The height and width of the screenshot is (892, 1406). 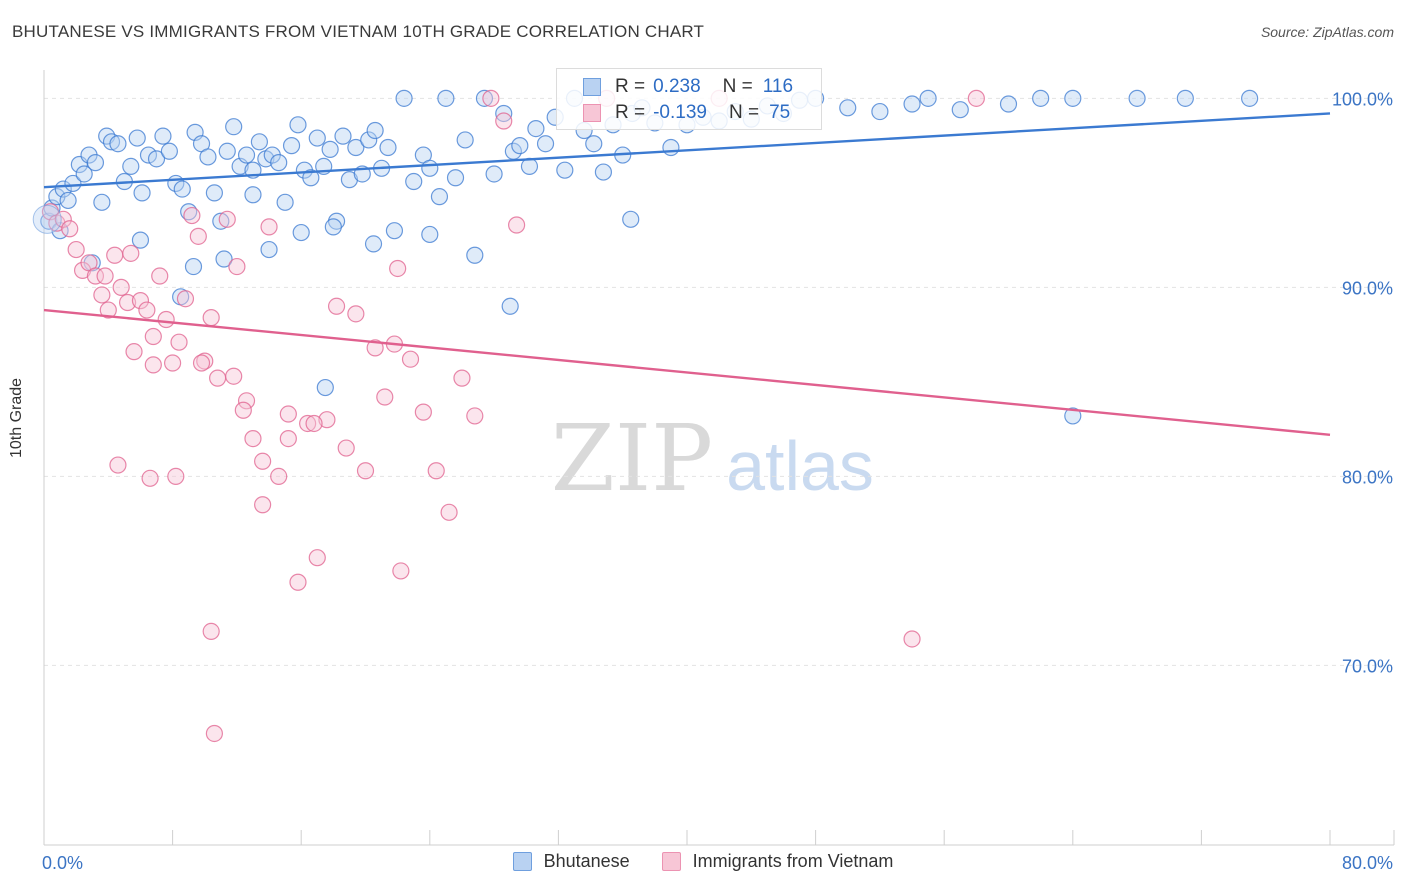 I want to click on trend-line-vietnam, so click(x=687, y=372).